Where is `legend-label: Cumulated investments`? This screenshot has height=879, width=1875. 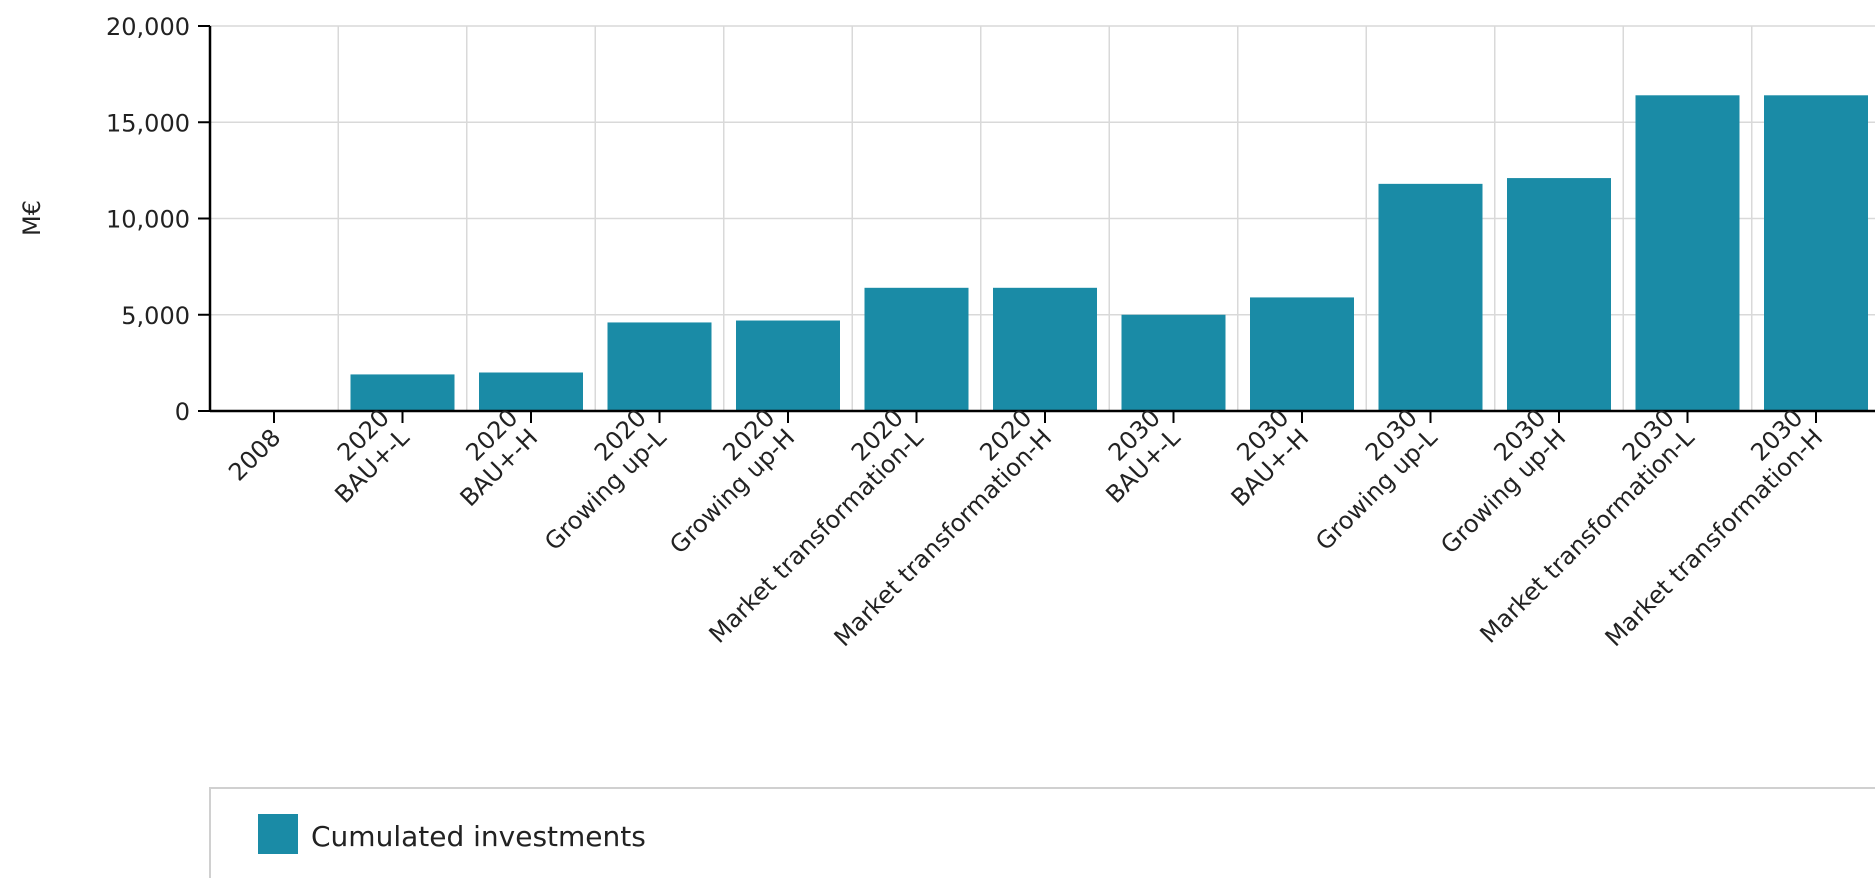 legend-label: Cumulated investments is located at coordinates (478, 836).